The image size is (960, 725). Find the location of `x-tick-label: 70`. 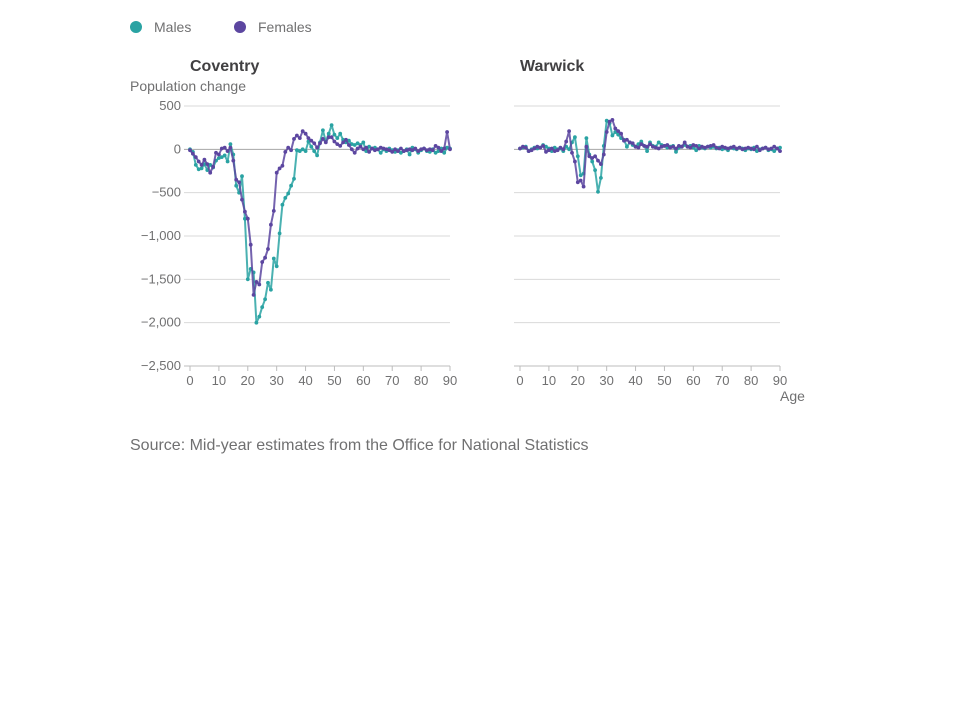

x-tick-label: 70 is located at coordinates (722, 380).